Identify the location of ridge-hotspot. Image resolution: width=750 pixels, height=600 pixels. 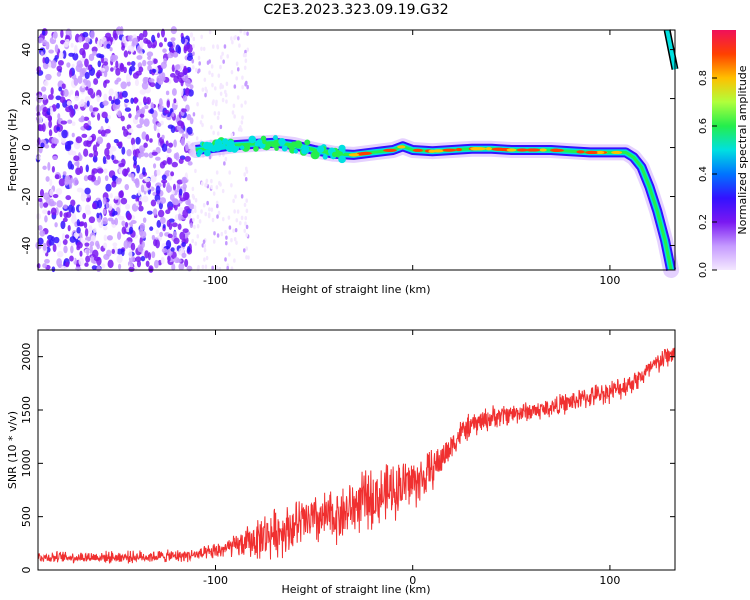
(522, 150).